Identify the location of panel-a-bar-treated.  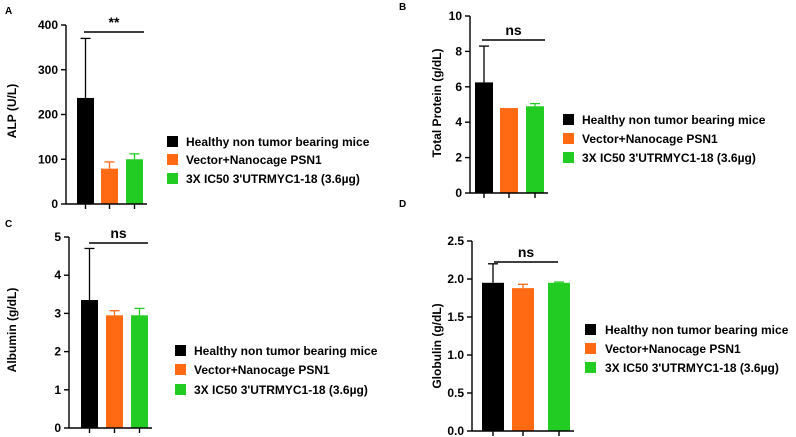
(134, 181).